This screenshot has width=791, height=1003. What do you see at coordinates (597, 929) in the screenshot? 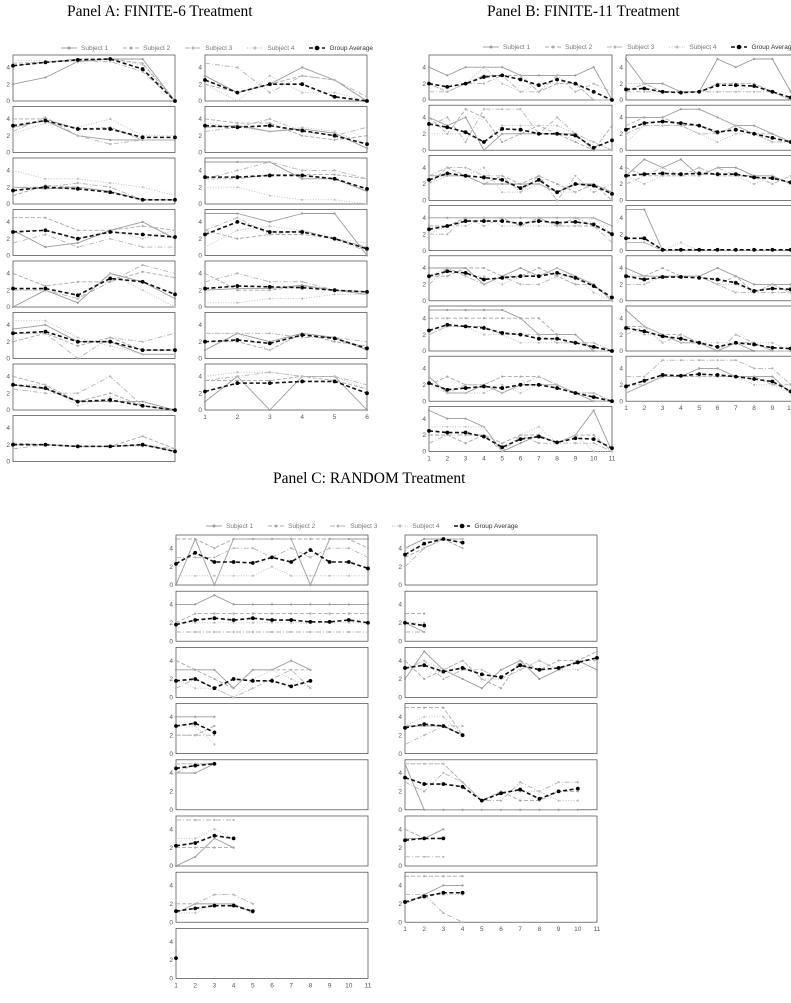
I see `x-tick-label: 11` at bounding box center [597, 929].